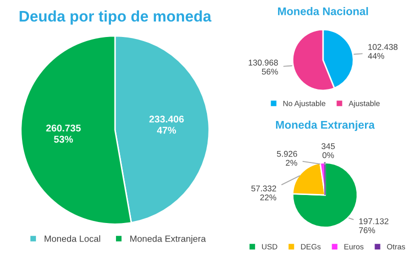 This screenshot has width=420, height=268. I want to click on data-label: 130.968 56%, so click(263, 67).